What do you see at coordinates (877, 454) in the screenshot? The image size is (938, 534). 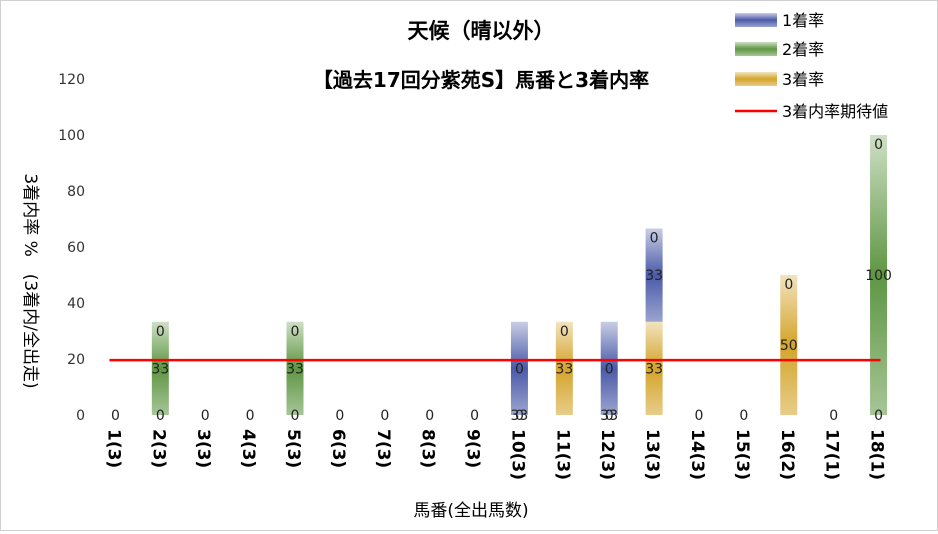 I see `x-tick-label: 18(1)` at bounding box center [877, 454].